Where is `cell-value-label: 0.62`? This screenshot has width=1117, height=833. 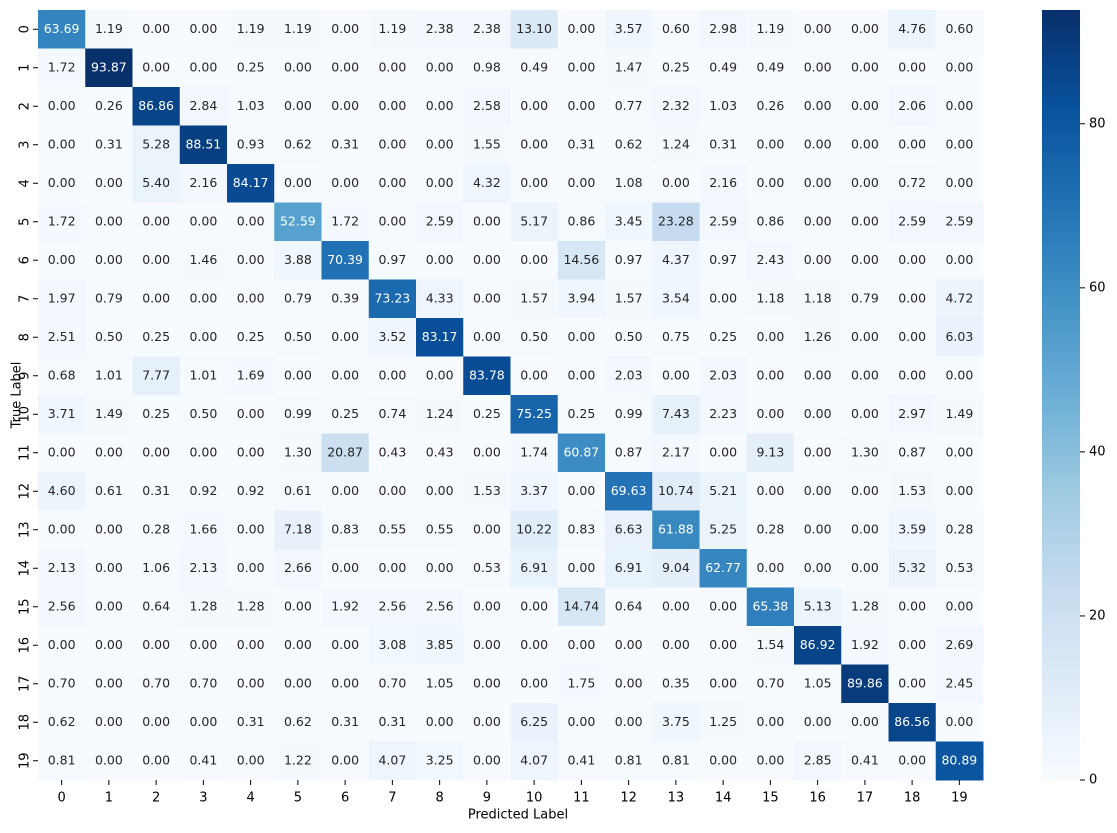
cell-value-label: 0.62 is located at coordinates (298, 143).